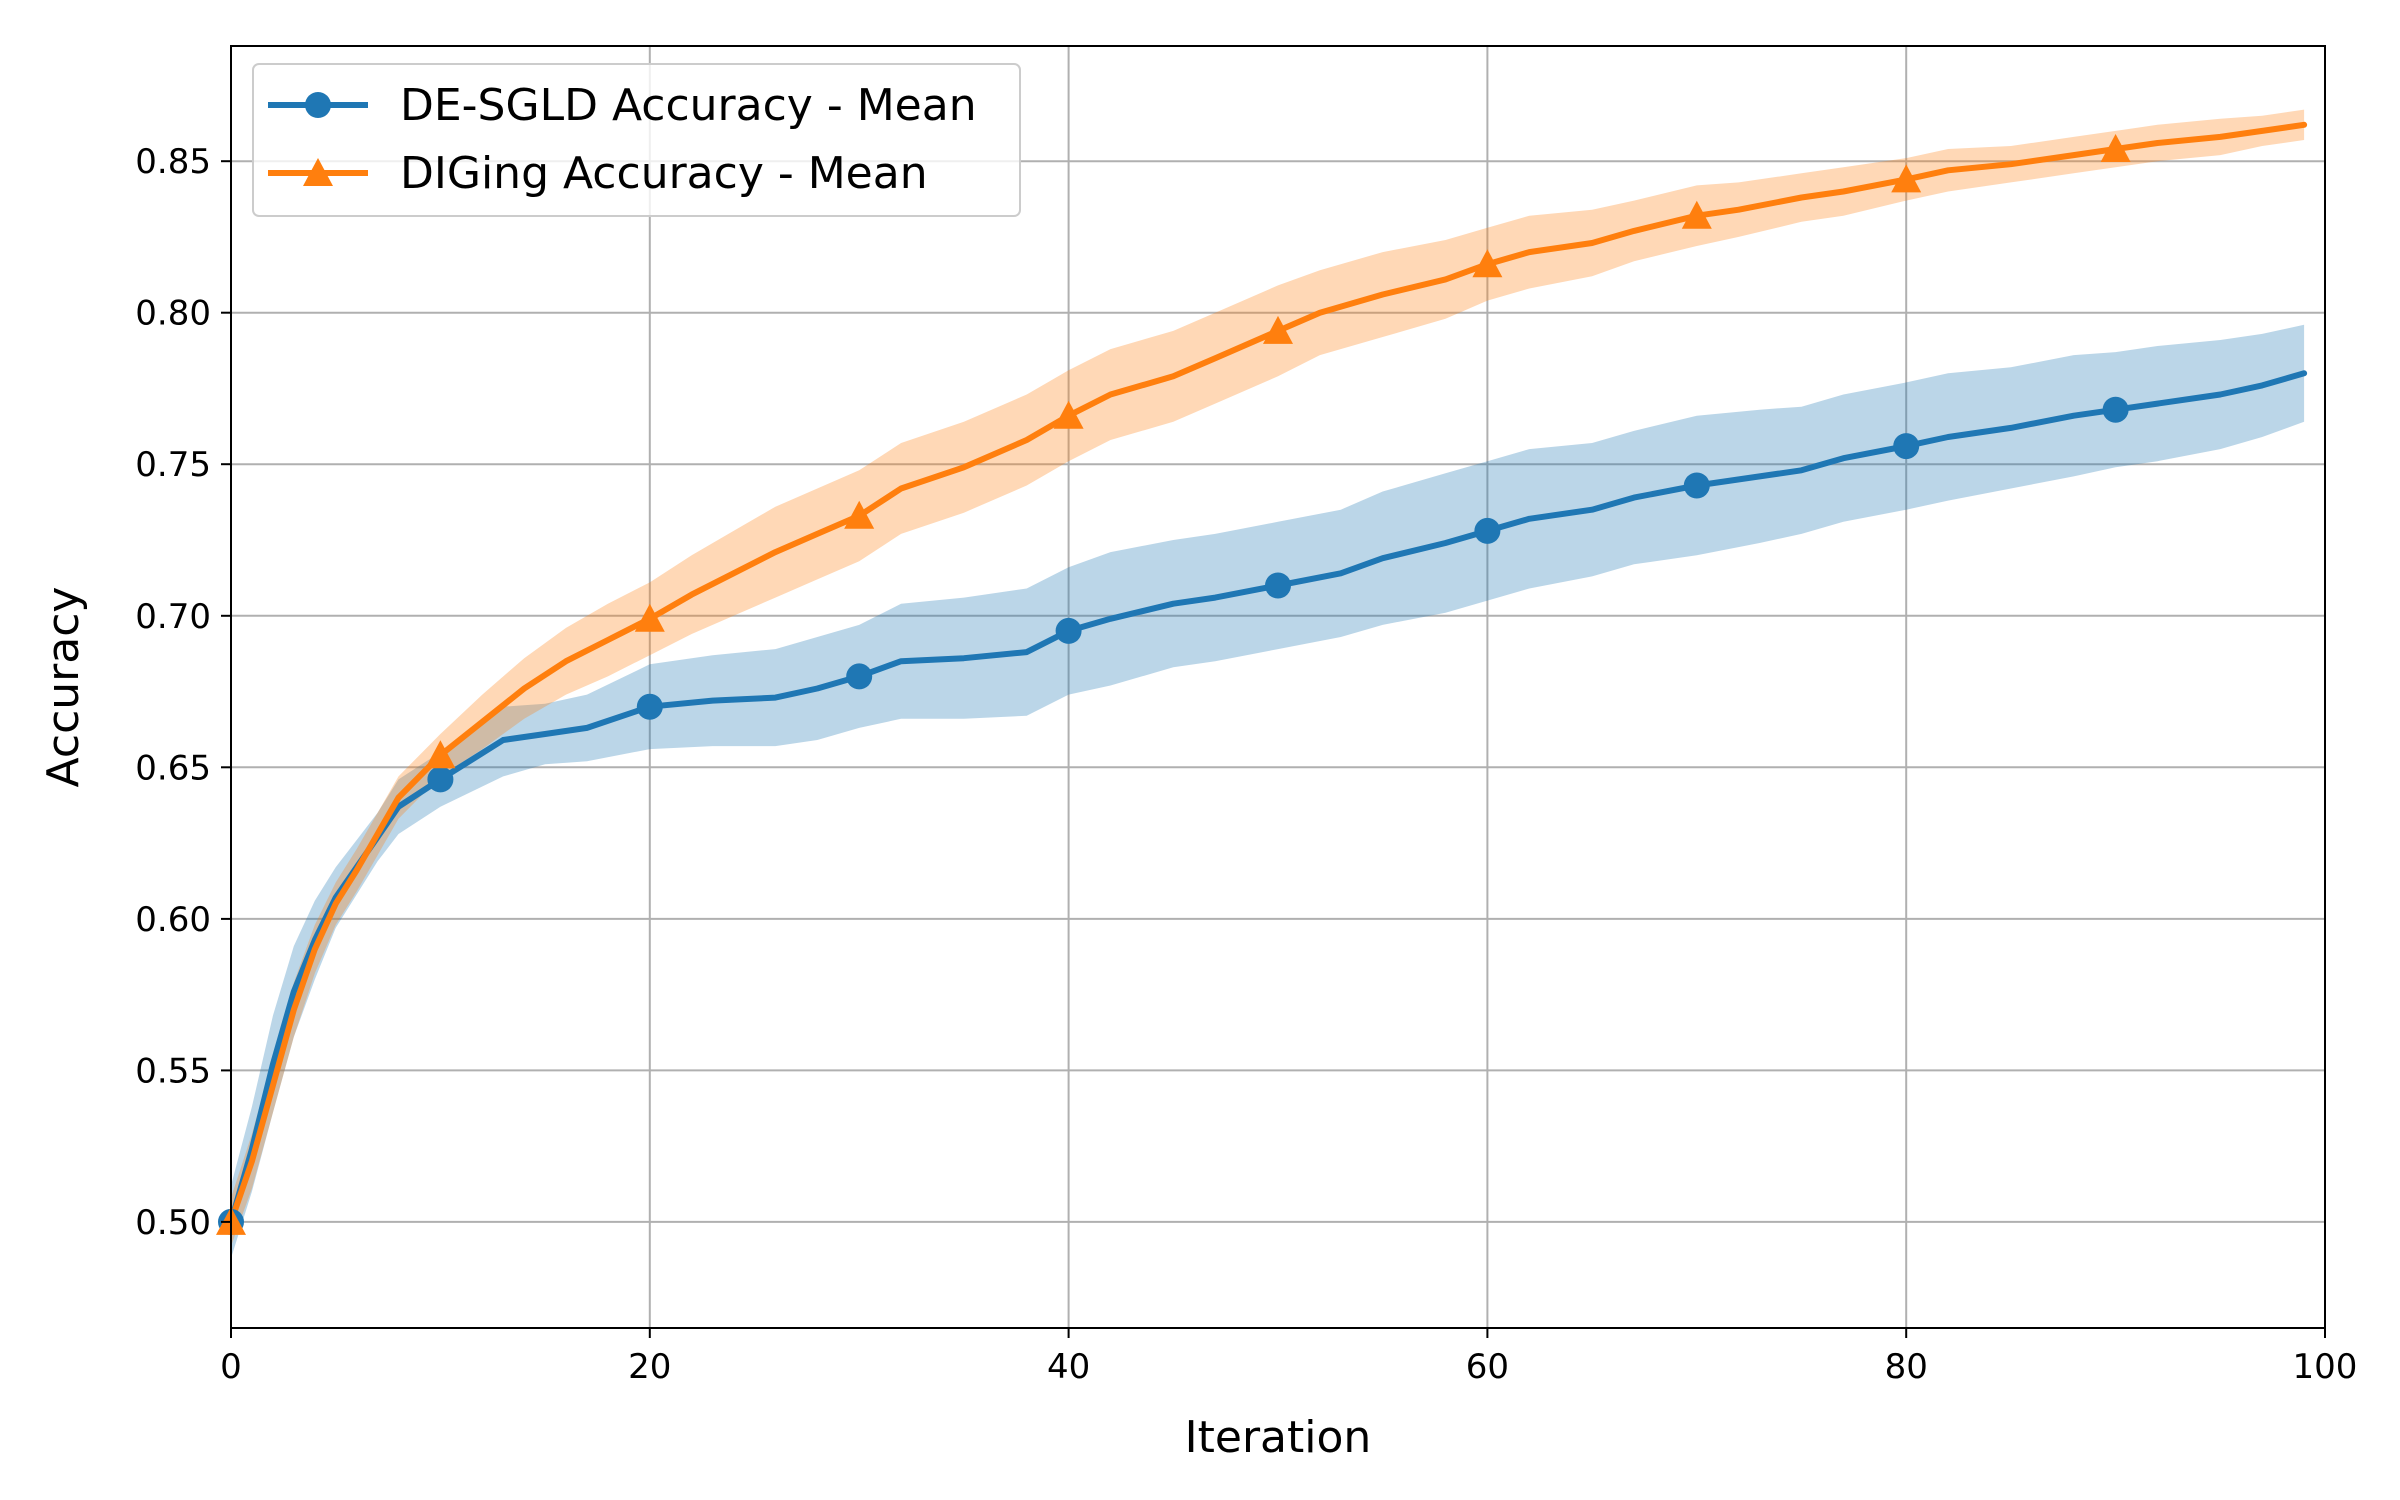 The height and width of the screenshot is (1500, 2400). Describe the element at coordinates (173, 162) in the screenshot. I see `y-tick-label: 0.85` at that location.